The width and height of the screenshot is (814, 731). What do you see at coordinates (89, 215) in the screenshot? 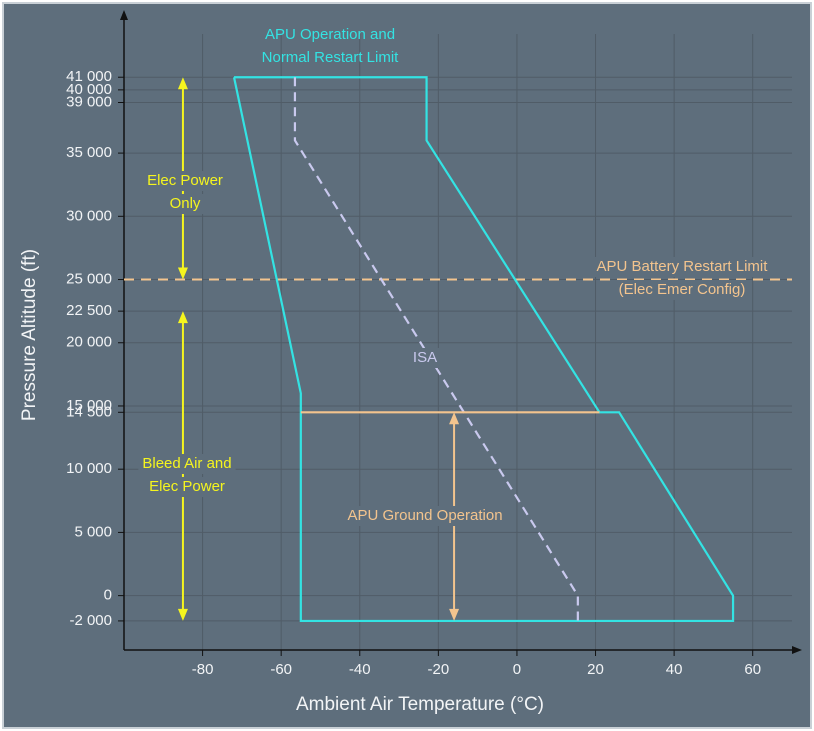
I see `y-tick-label: 30 000` at bounding box center [89, 215].